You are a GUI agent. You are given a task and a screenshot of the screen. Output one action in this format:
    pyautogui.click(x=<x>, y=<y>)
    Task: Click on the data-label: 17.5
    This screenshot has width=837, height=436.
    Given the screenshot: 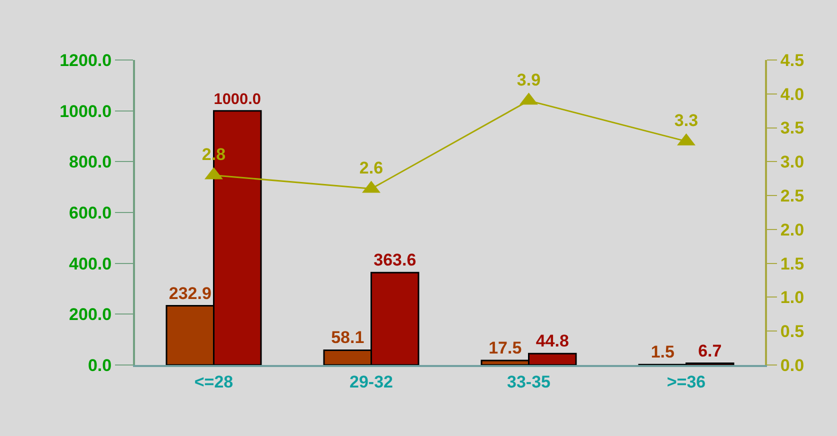 What is the action you would take?
    pyautogui.click(x=505, y=348)
    